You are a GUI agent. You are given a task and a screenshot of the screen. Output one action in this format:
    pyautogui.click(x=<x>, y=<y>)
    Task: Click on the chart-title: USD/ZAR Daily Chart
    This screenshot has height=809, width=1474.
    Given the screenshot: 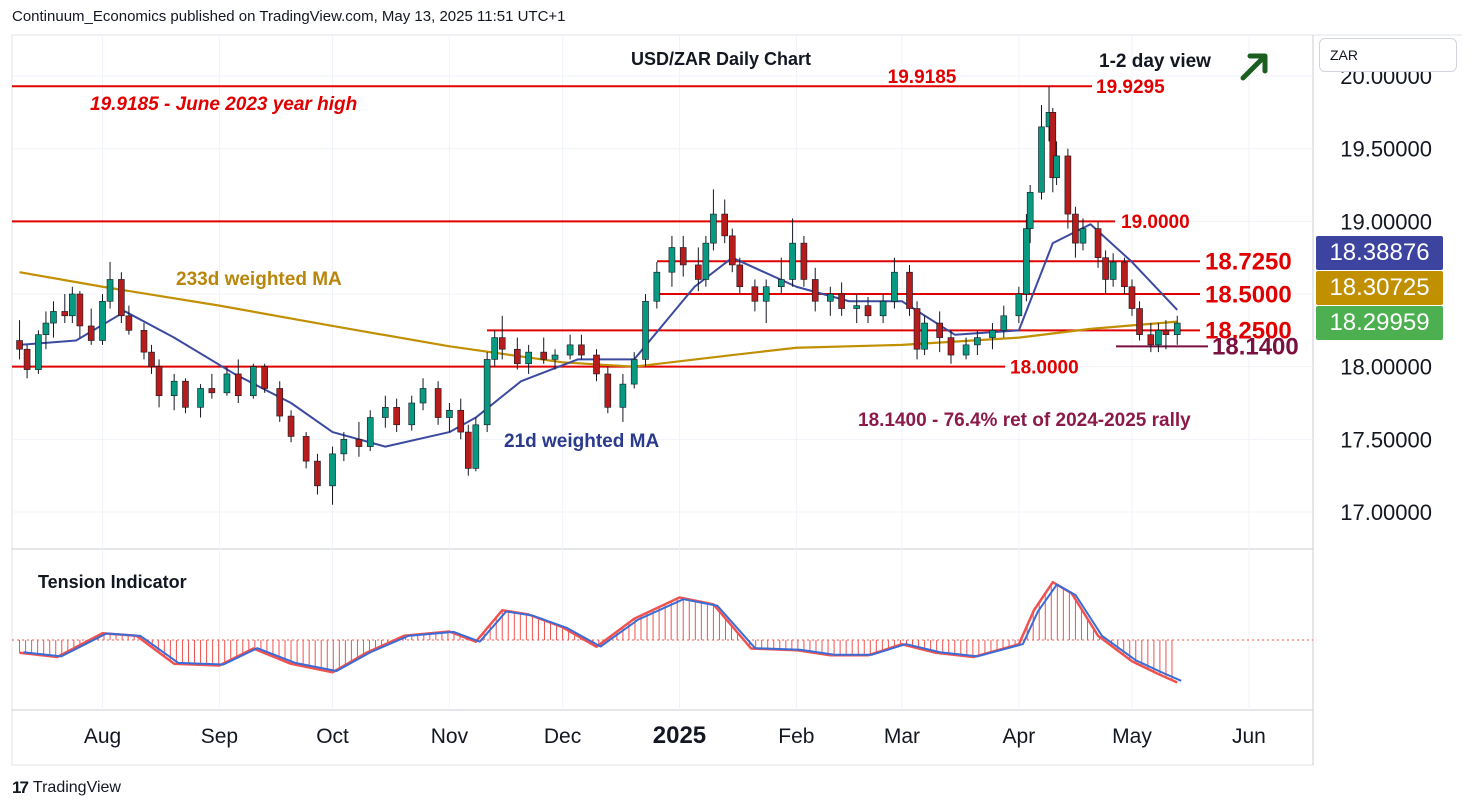 What is the action you would take?
    pyautogui.click(x=721, y=59)
    